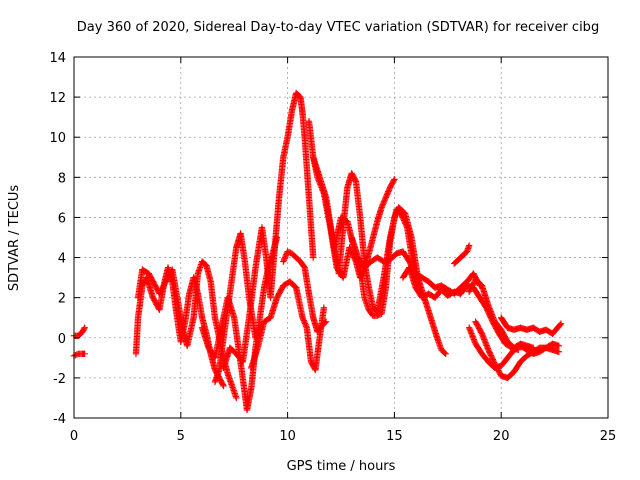  Describe the element at coordinates (62, 218) in the screenshot. I see `y-tick-label: 6` at that location.